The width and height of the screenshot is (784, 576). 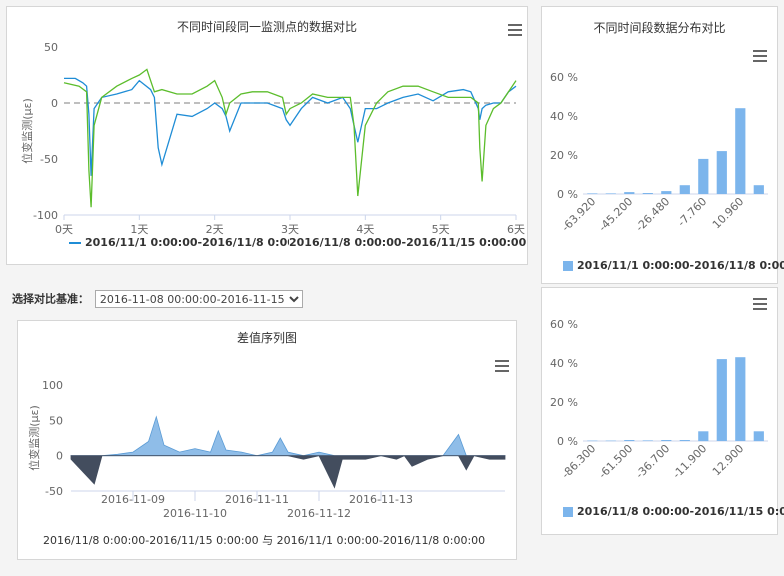 I want to click on dist-bottom-legend: 2016/11/8 0:00:00-2016/11/15 0:00:00, so click(x=673, y=511).